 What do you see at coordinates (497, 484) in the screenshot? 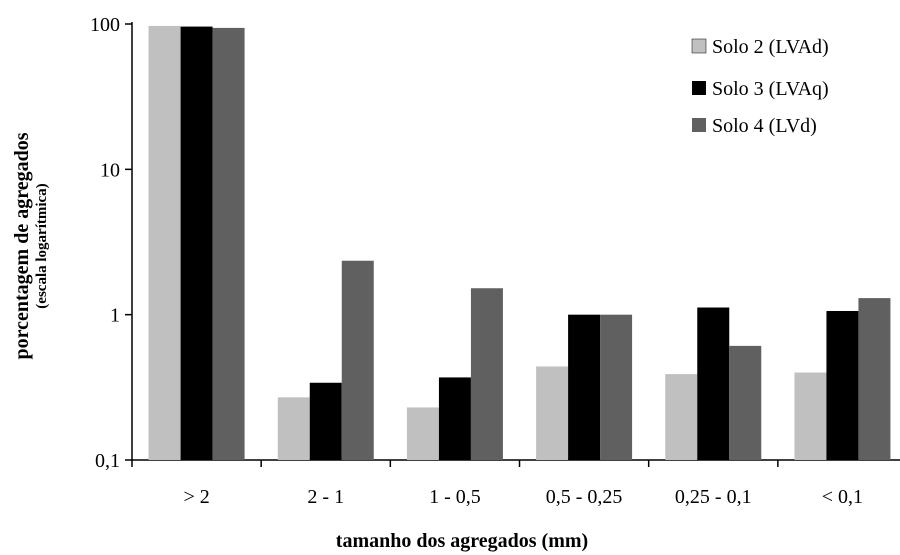
I see `x-ticks: > 2 2 - 1 1 - 0,5 0,5 - 0,25 0,25 - 0,1 < 0,1` at bounding box center [497, 484].